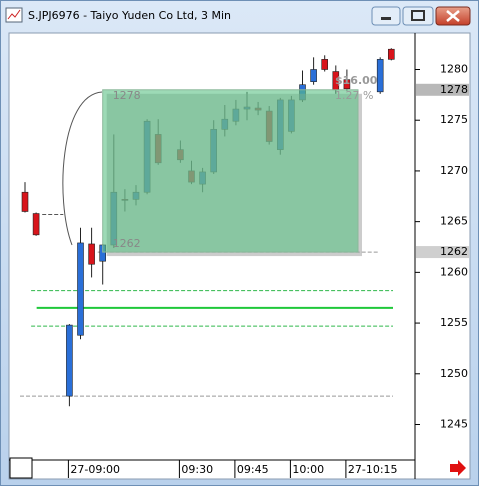 The width and height of the screenshot is (479, 490). Describe the element at coordinates (454, 271) in the screenshot. I see `y-tick-label: 1260` at that location.